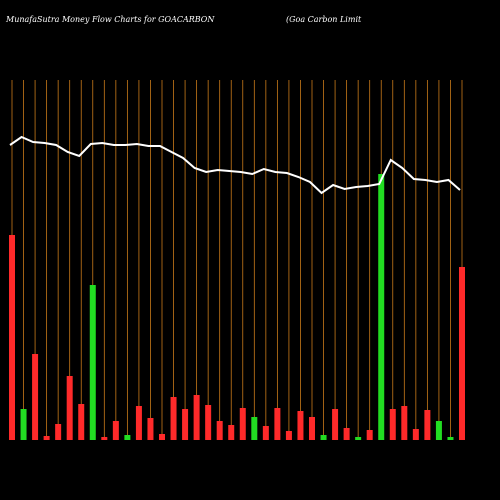 This screenshot has height=500, width=500. What do you see at coordinates (324, 19) in the screenshot?
I see `chart-subtitle: (Goa Carbon Limit` at bounding box center [324, 19].